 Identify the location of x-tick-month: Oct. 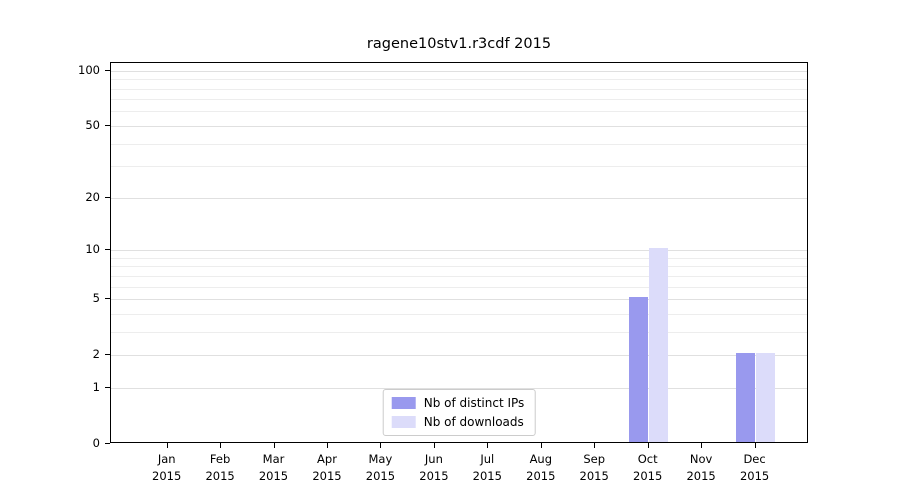
(647, 459).